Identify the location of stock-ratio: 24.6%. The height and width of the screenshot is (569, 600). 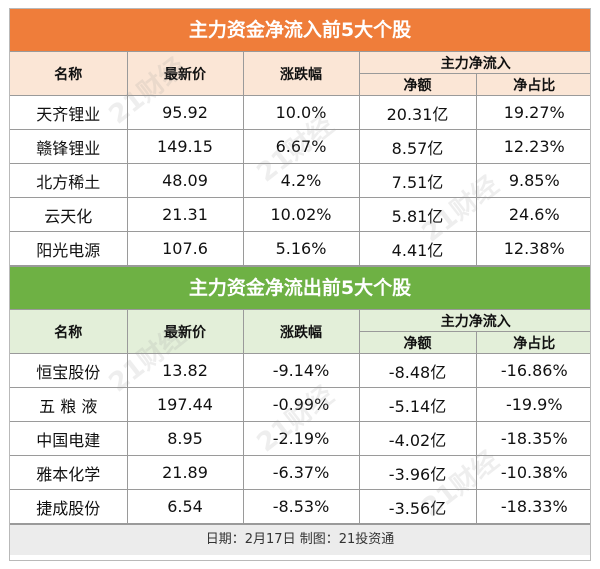
(532, 214).